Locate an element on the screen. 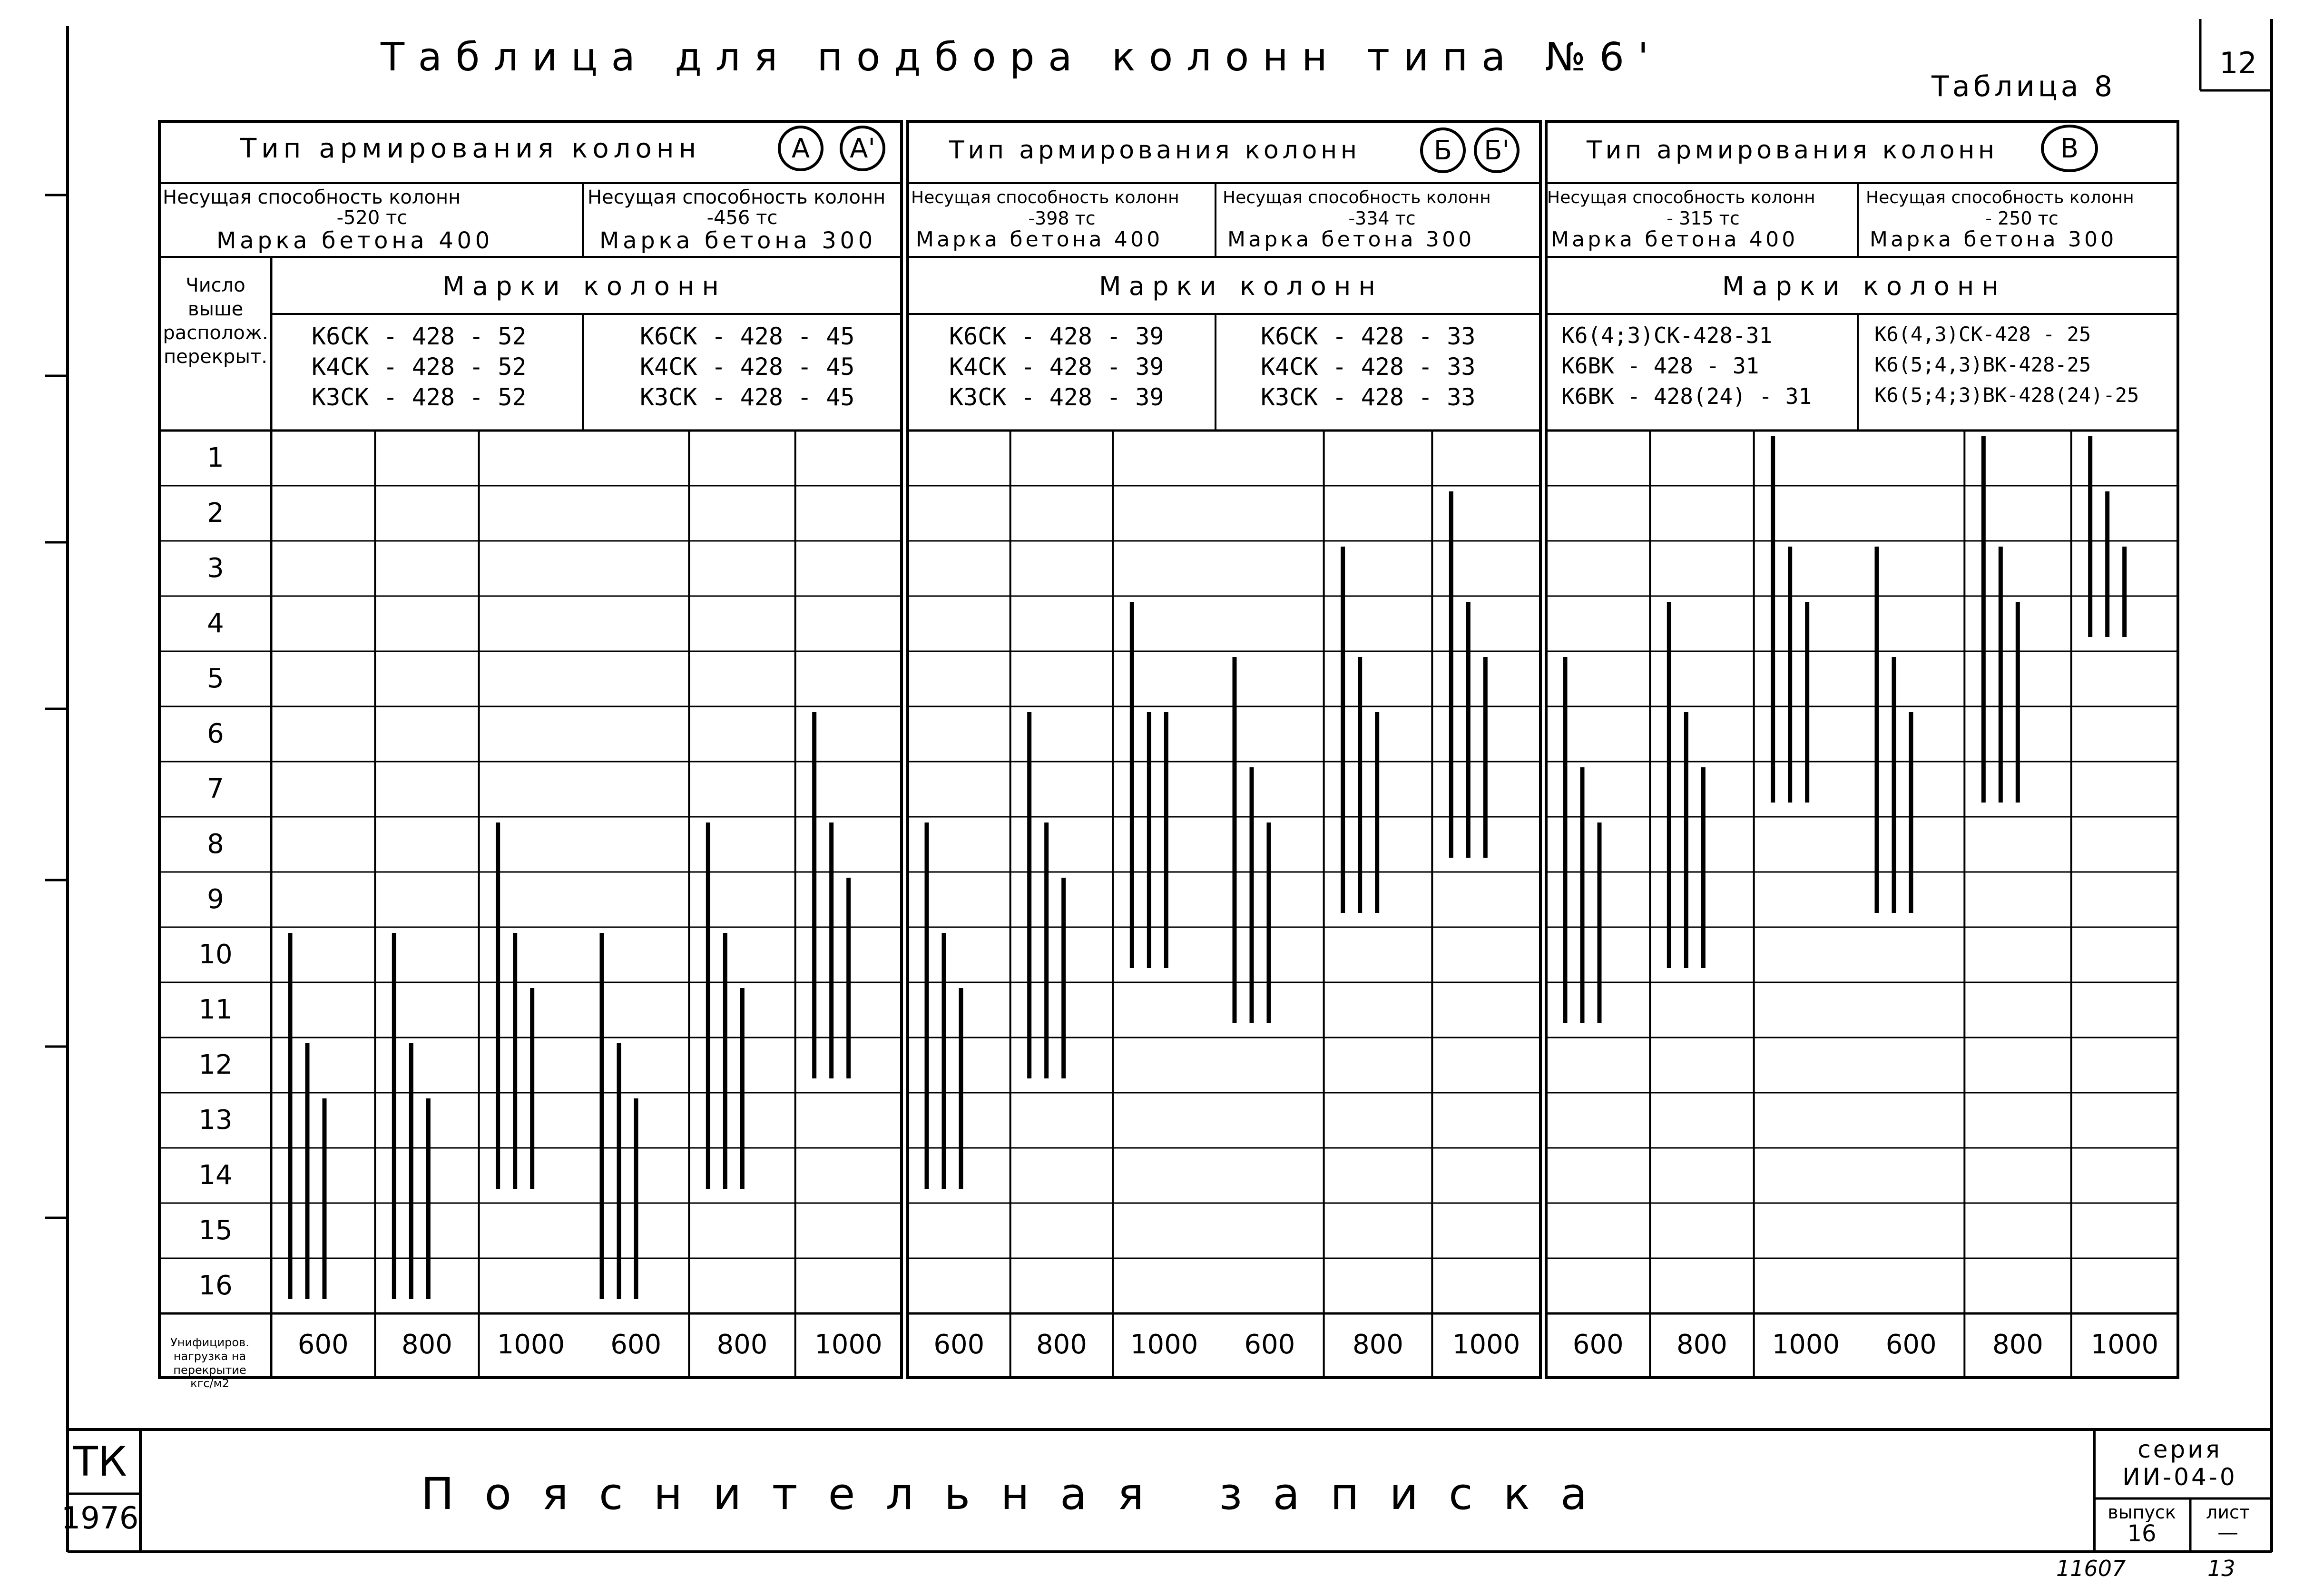 This screenshot has width=2304, height=1596. floor-number: 13 is located at coordinates (215, 1120).